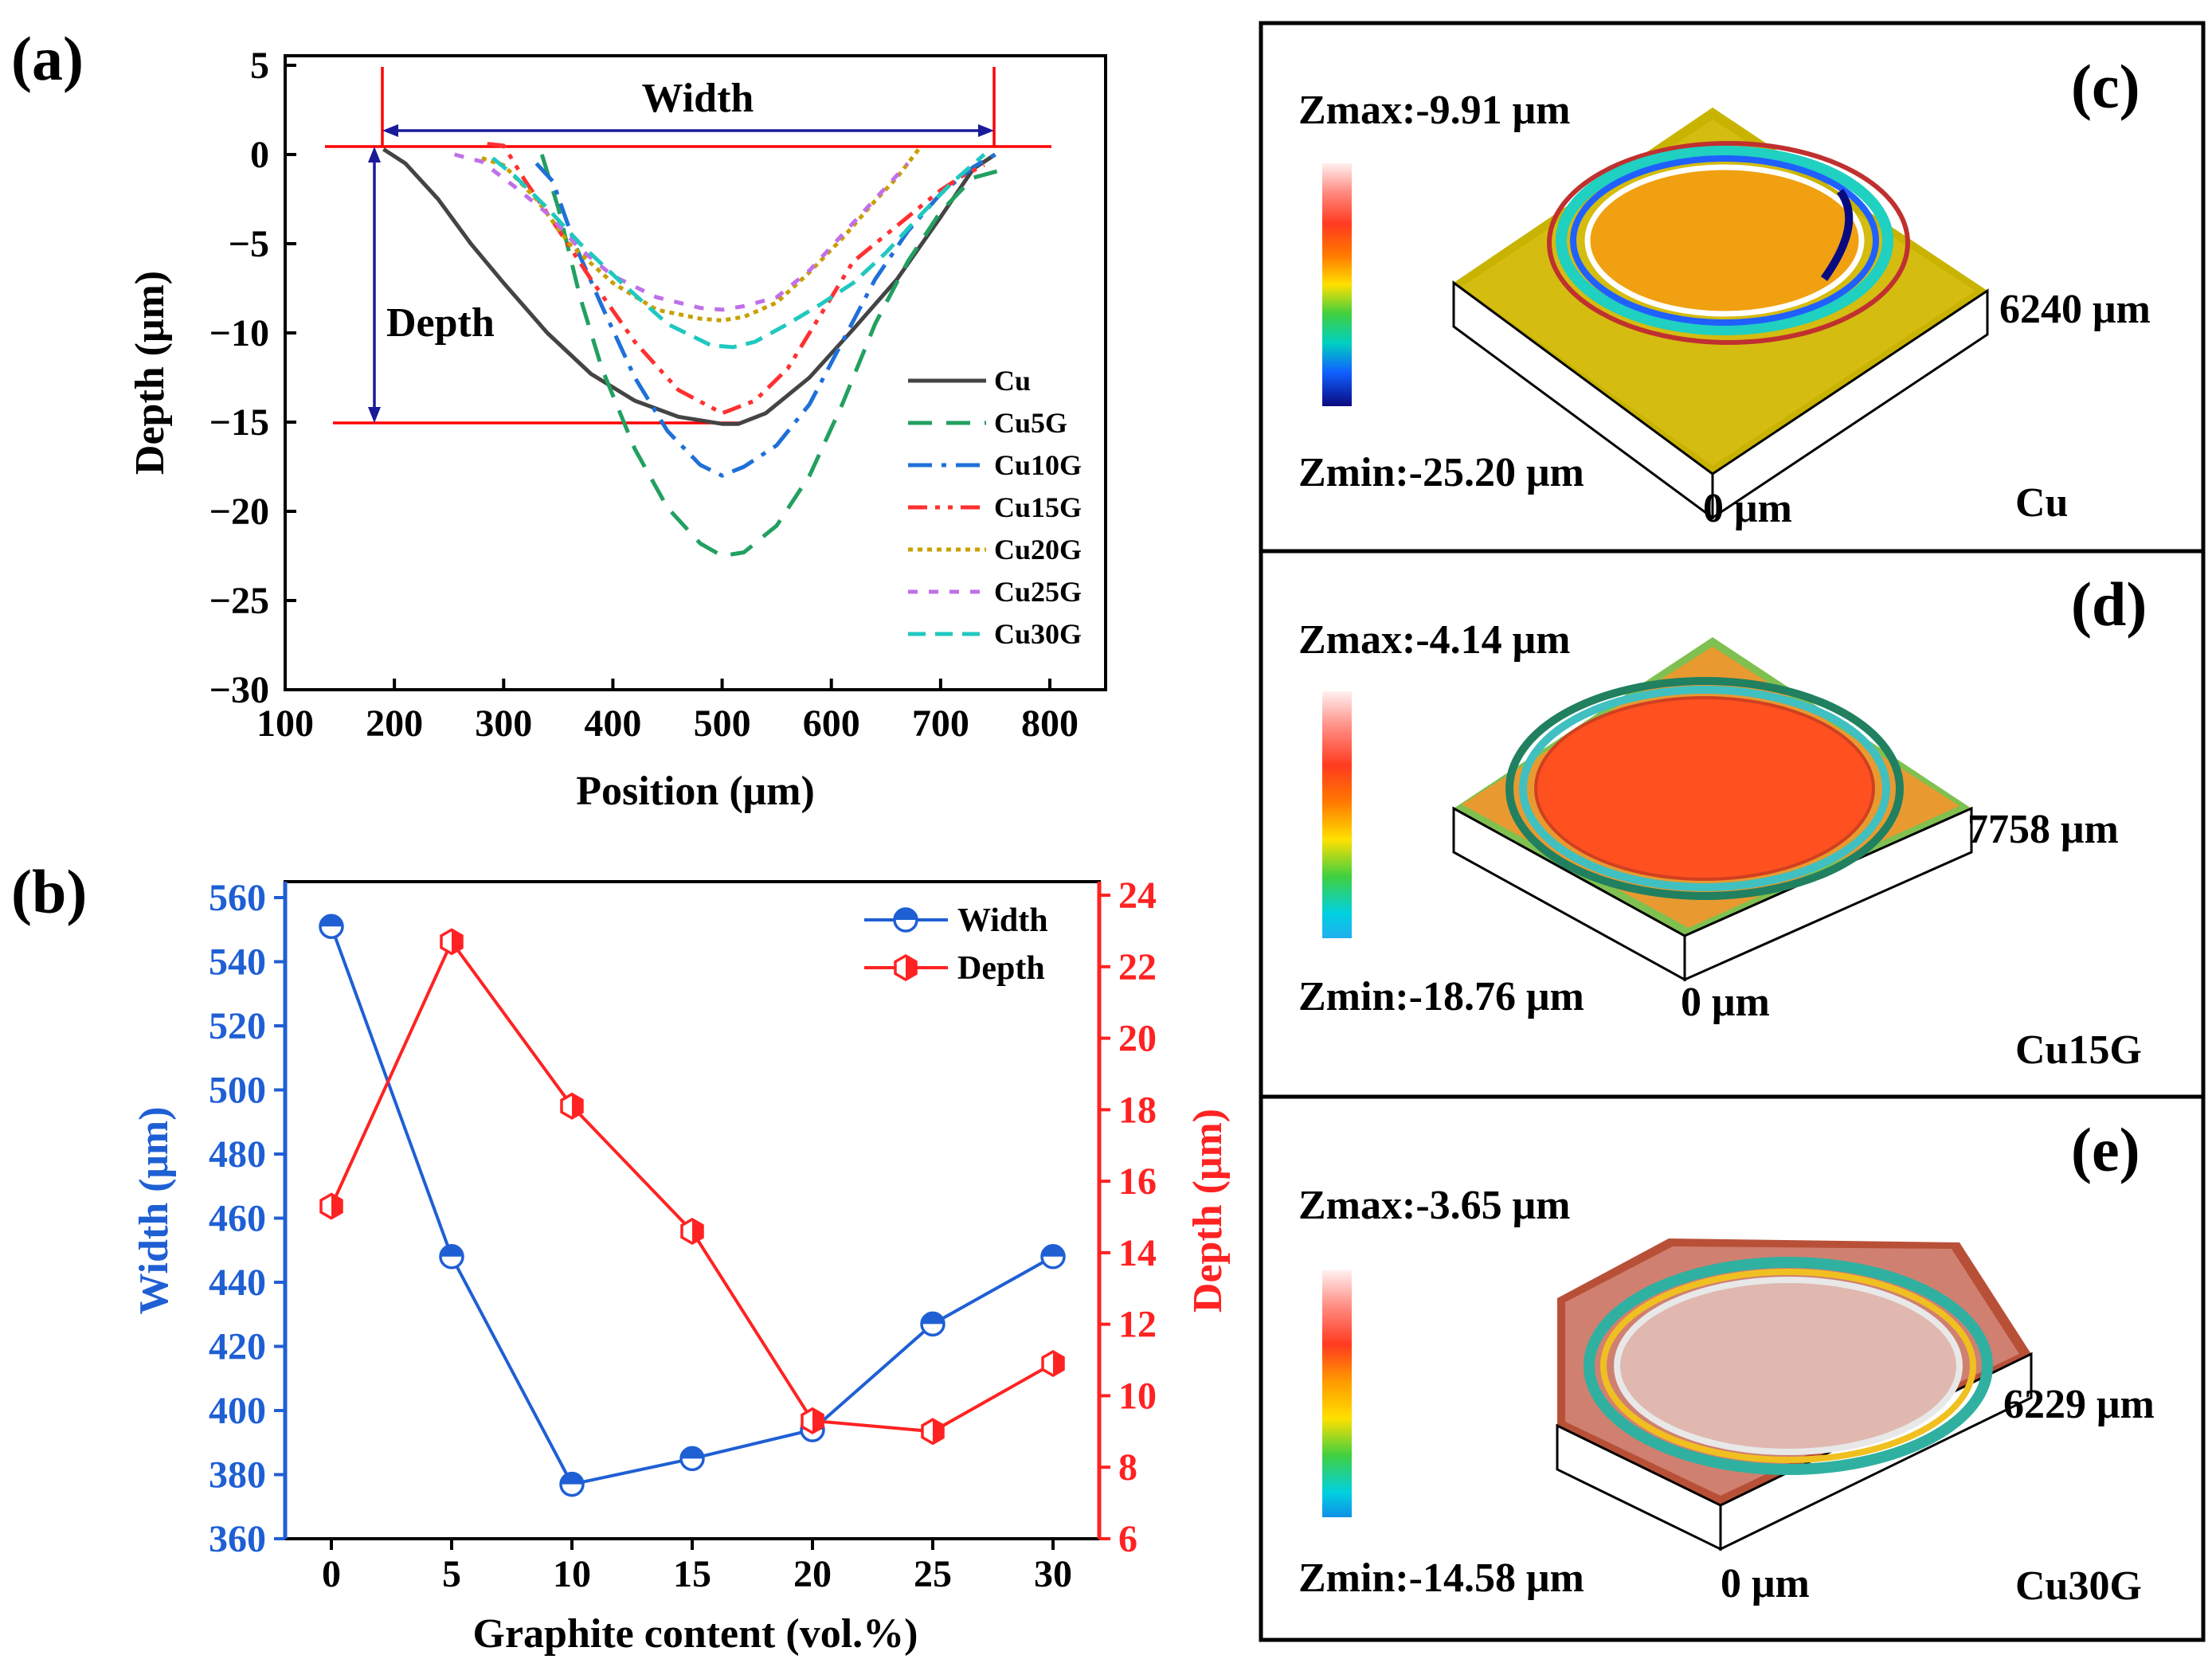 Image resolution: width=2212 pixels, height=1659 pixels. I want to click on x-tick-label-b: 30, so click(1053, 1574).